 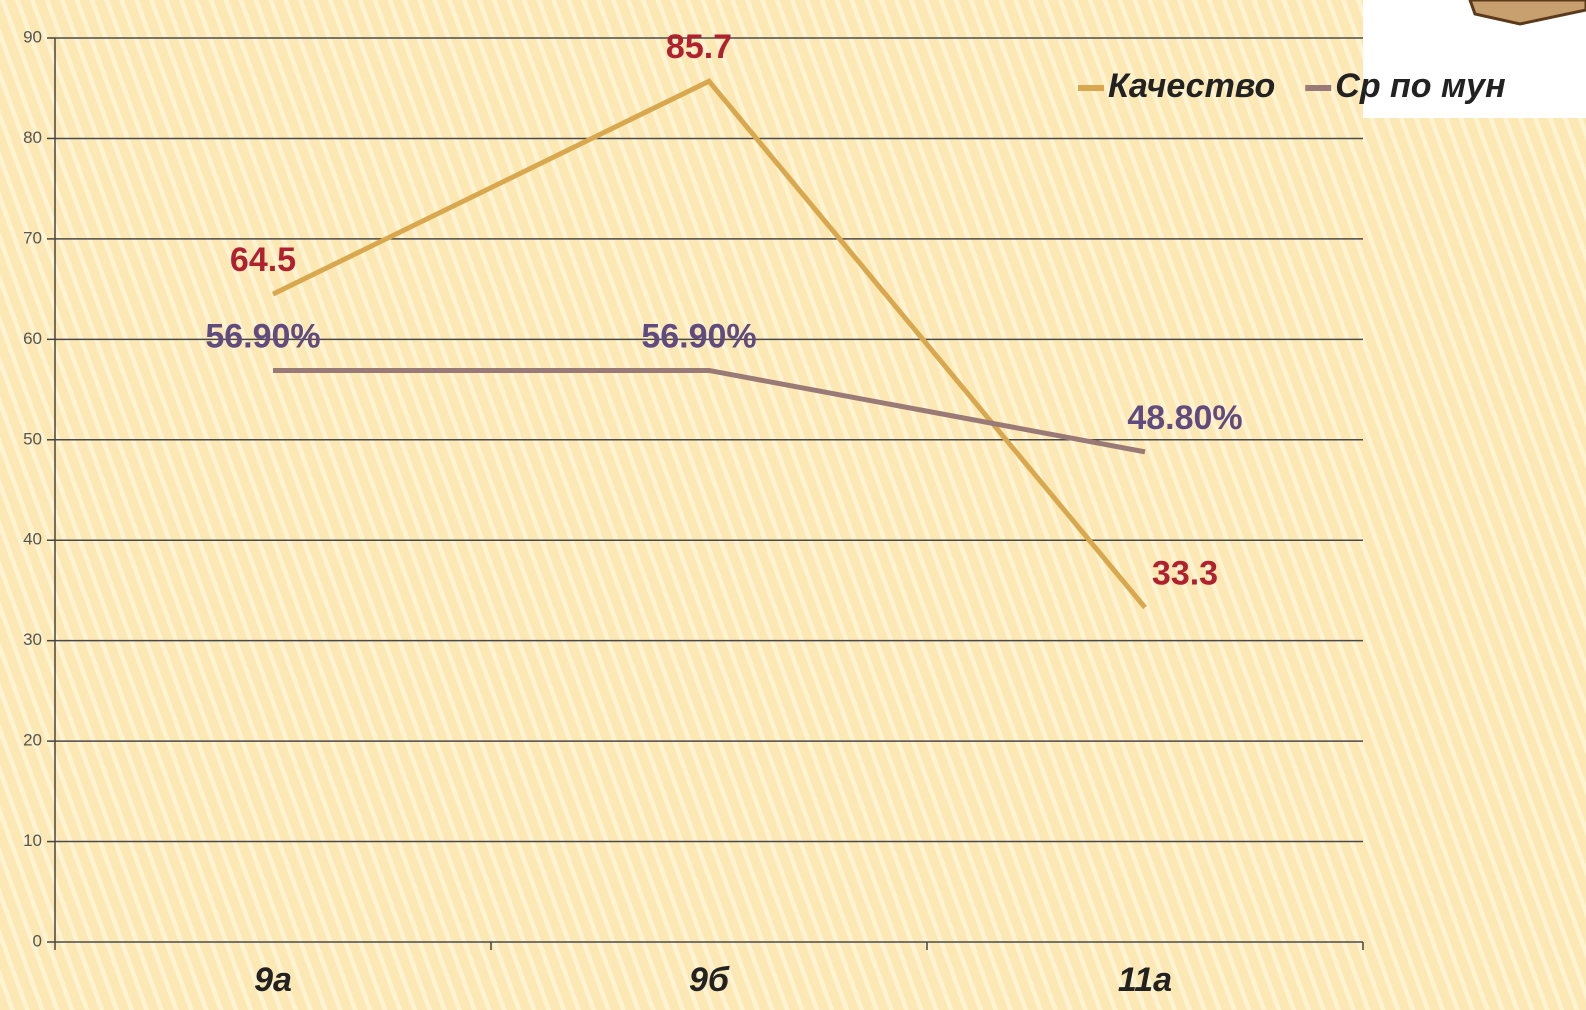 What do you see at coordinates (32, 237) in the screenshot?
I see `y-tick-label: 70` at bounding box center [32, 237].